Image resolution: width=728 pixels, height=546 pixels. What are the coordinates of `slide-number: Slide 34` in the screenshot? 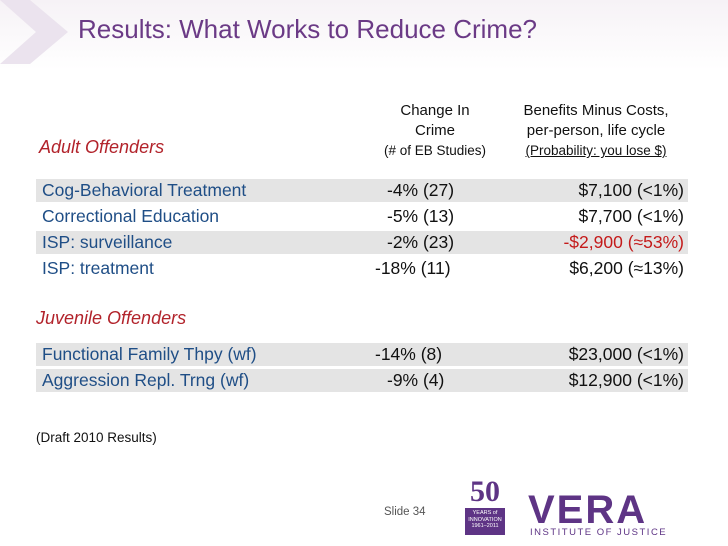 It's located at (405, 512).